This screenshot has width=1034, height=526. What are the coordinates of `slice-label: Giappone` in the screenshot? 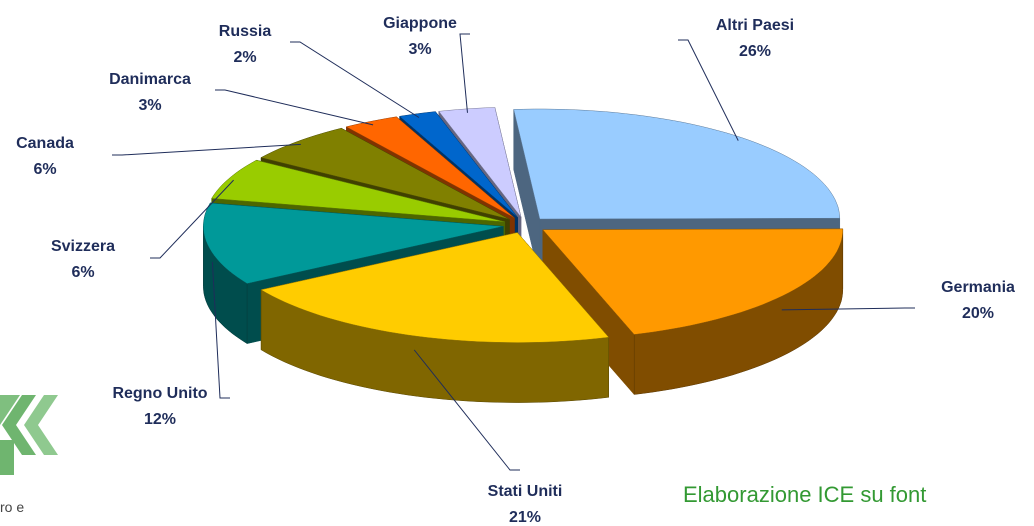 It's located at (420, 23).